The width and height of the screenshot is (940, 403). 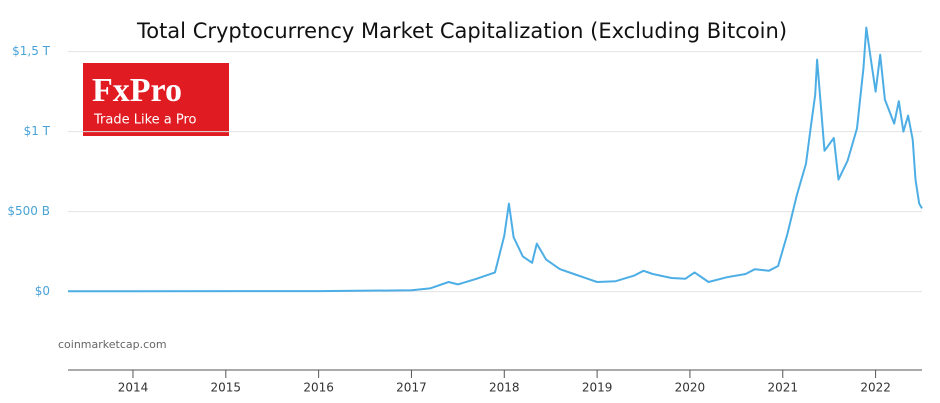 What do you see at coordinates (28, 211) in the screenshot?
I see `y-tick-label: $500 B` at bounding box center [28, 211].